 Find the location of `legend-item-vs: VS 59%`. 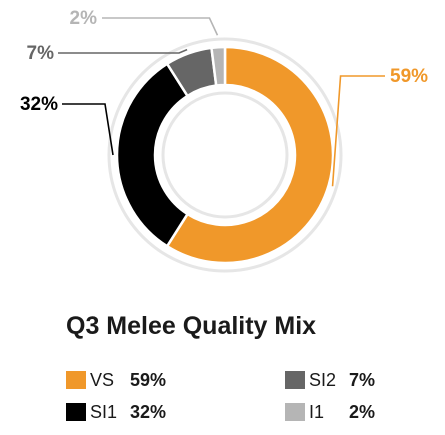

legend-item-vs: VS 59% is located at coordinates (116, 380).